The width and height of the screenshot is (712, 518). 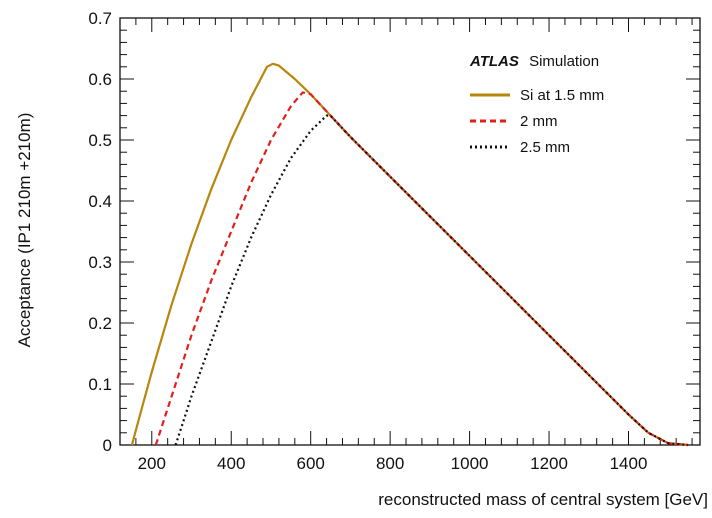 What do you see at coordinates (100, 323) in the screenshot?
I see `y-tick-label: 0.2` at bounding box center [100, 323].